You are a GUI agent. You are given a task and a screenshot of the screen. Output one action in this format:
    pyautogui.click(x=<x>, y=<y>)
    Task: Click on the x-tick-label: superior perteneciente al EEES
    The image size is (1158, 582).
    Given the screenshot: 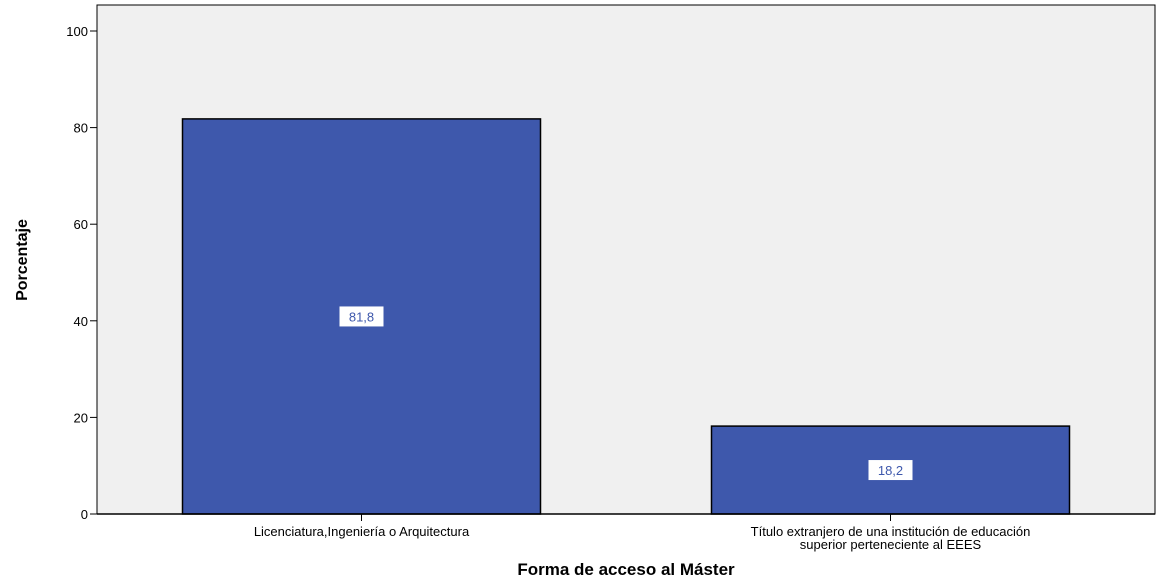 What is the action you would take?
    pyautogui.click(x=891, y=544)
    